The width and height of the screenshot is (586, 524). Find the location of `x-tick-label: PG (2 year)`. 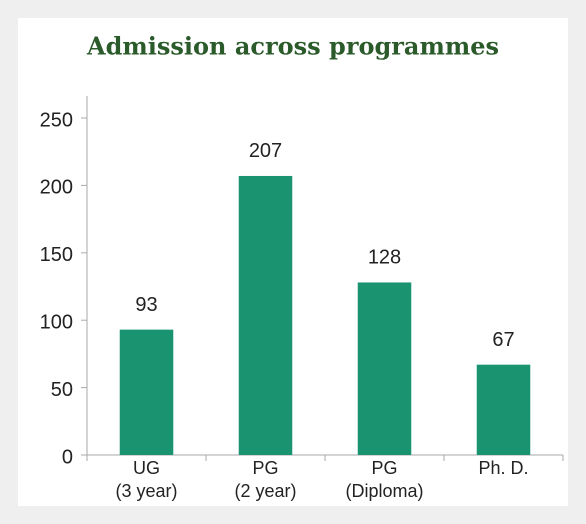

x-tick-label: PG (2 year) is located at coordinates (265, 479).